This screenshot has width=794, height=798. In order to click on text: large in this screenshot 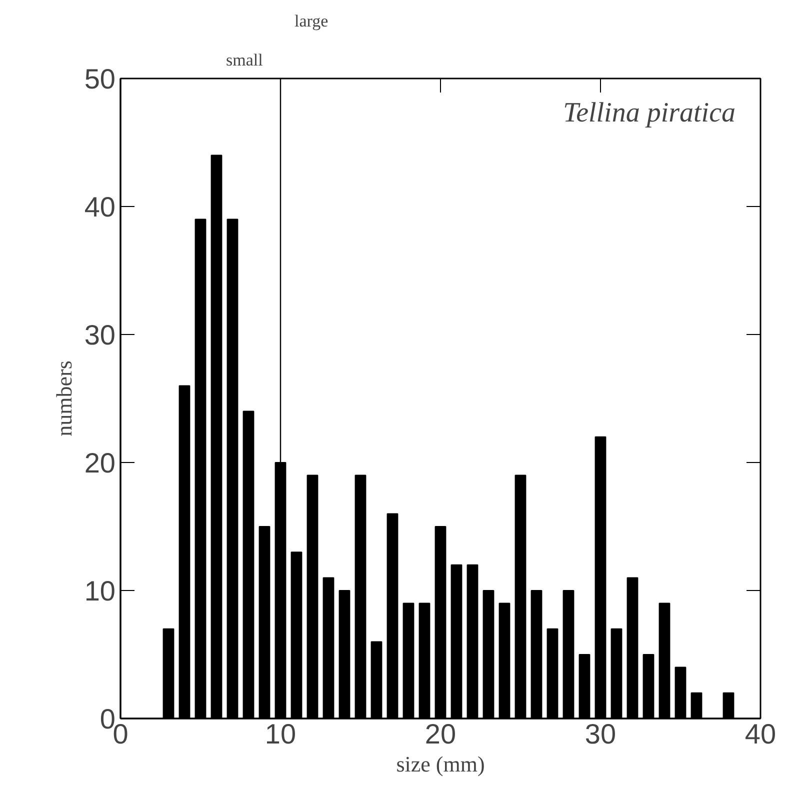, I will do `click(311, 21)`.